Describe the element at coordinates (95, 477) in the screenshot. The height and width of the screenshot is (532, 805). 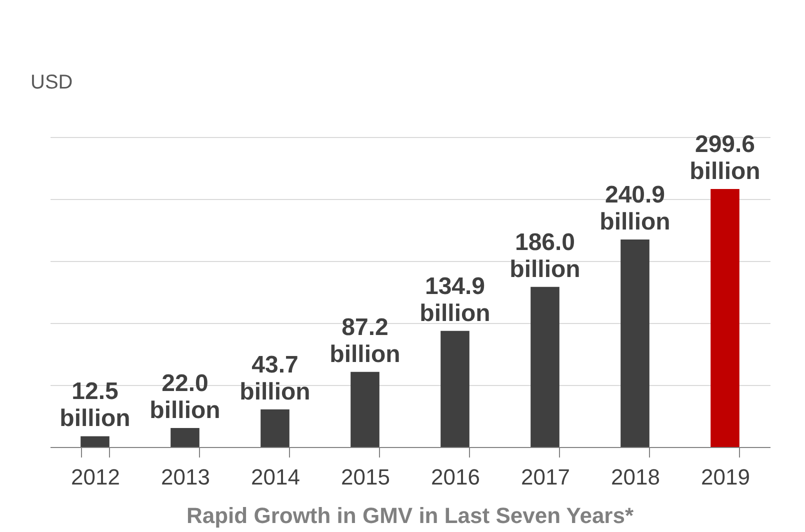
I see `x-tick-label: 2012` at that location.